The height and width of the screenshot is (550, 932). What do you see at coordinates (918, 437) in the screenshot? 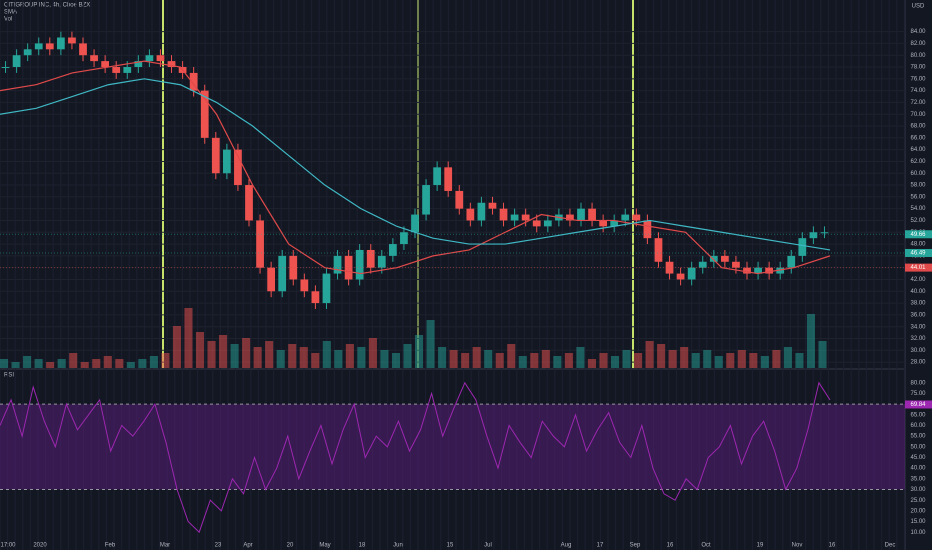
I see `rsi-tick-label: 55.00` at bounding box center [918, 437].